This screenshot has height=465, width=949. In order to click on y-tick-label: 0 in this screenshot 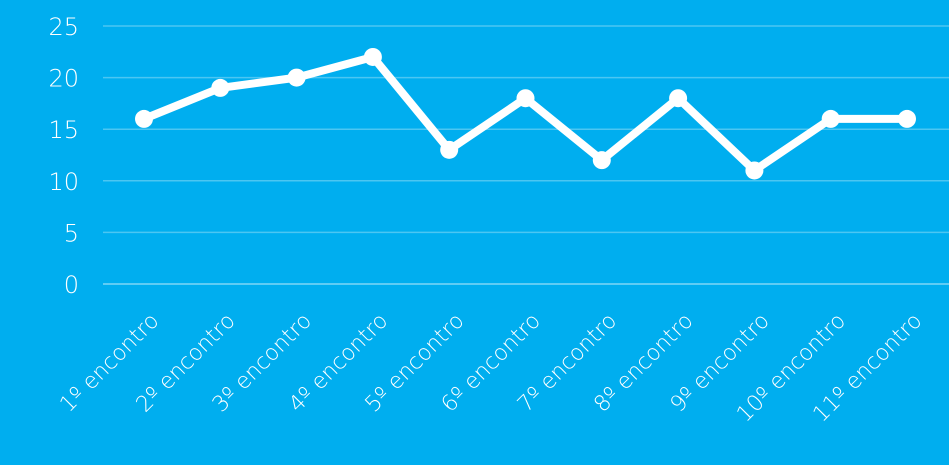, I will do `click(71, 285)`.